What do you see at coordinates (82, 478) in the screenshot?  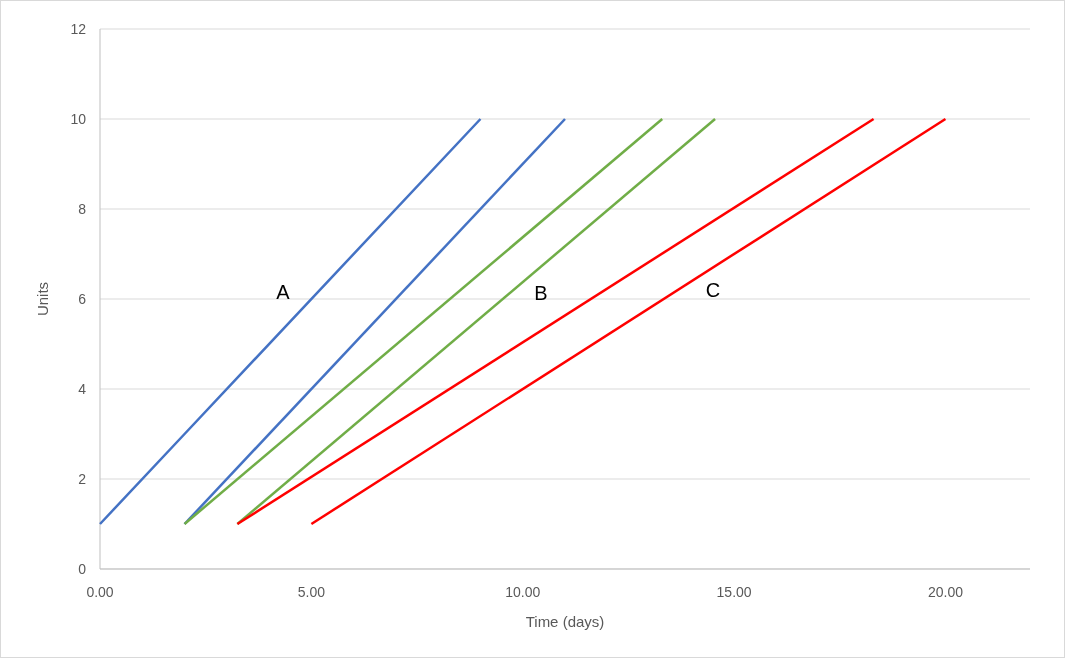 I see `y-tick-label: 2` at bounding box center [82, 478].